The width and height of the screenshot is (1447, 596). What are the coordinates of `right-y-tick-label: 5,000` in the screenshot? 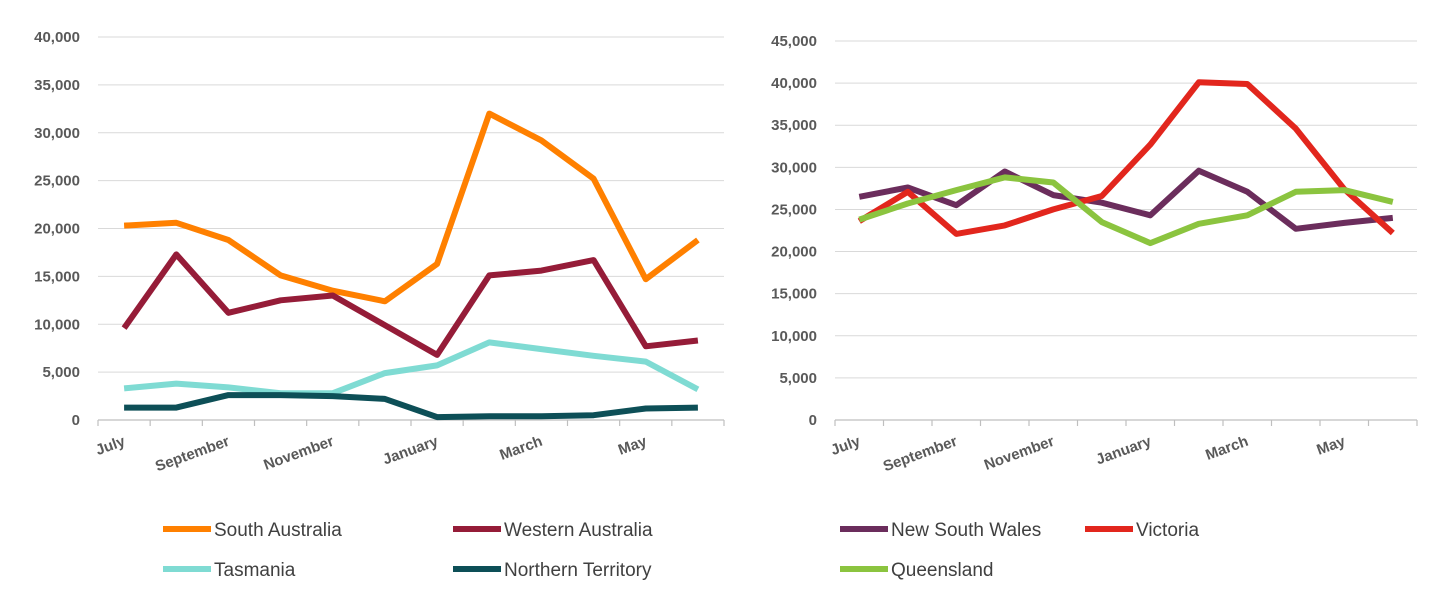 It's located at (798, 378).